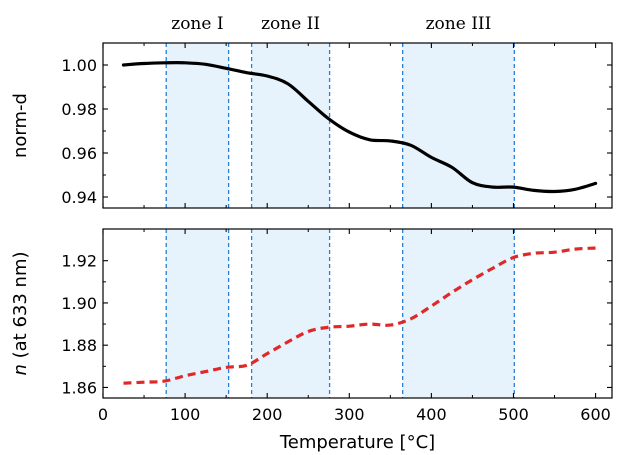  Describe the element at coordinates (197, 125) in the screenshot. I see `zone-band-1-top` at that location.